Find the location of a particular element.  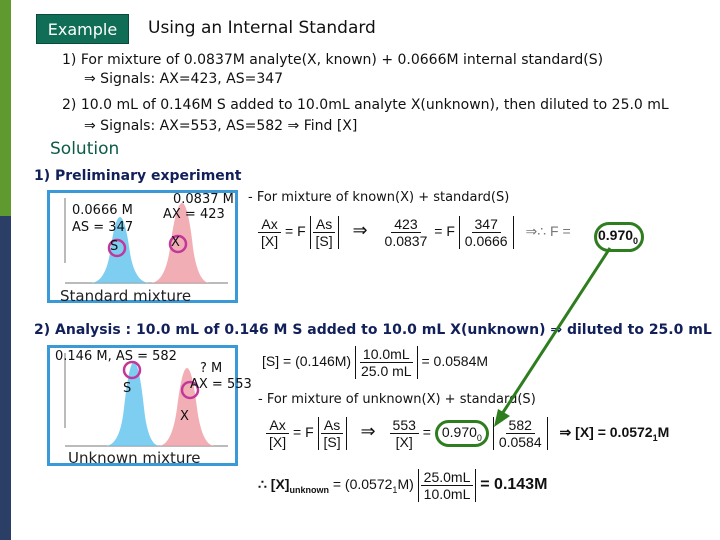

eq1-lhs-num: Ax is located at coordinates (269, 224).